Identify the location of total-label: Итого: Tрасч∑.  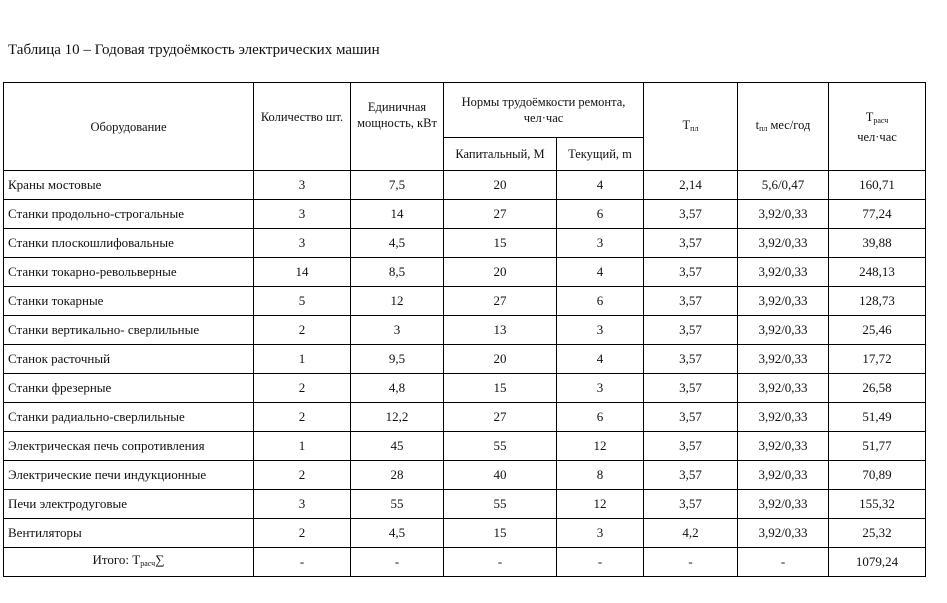
(128, 562).